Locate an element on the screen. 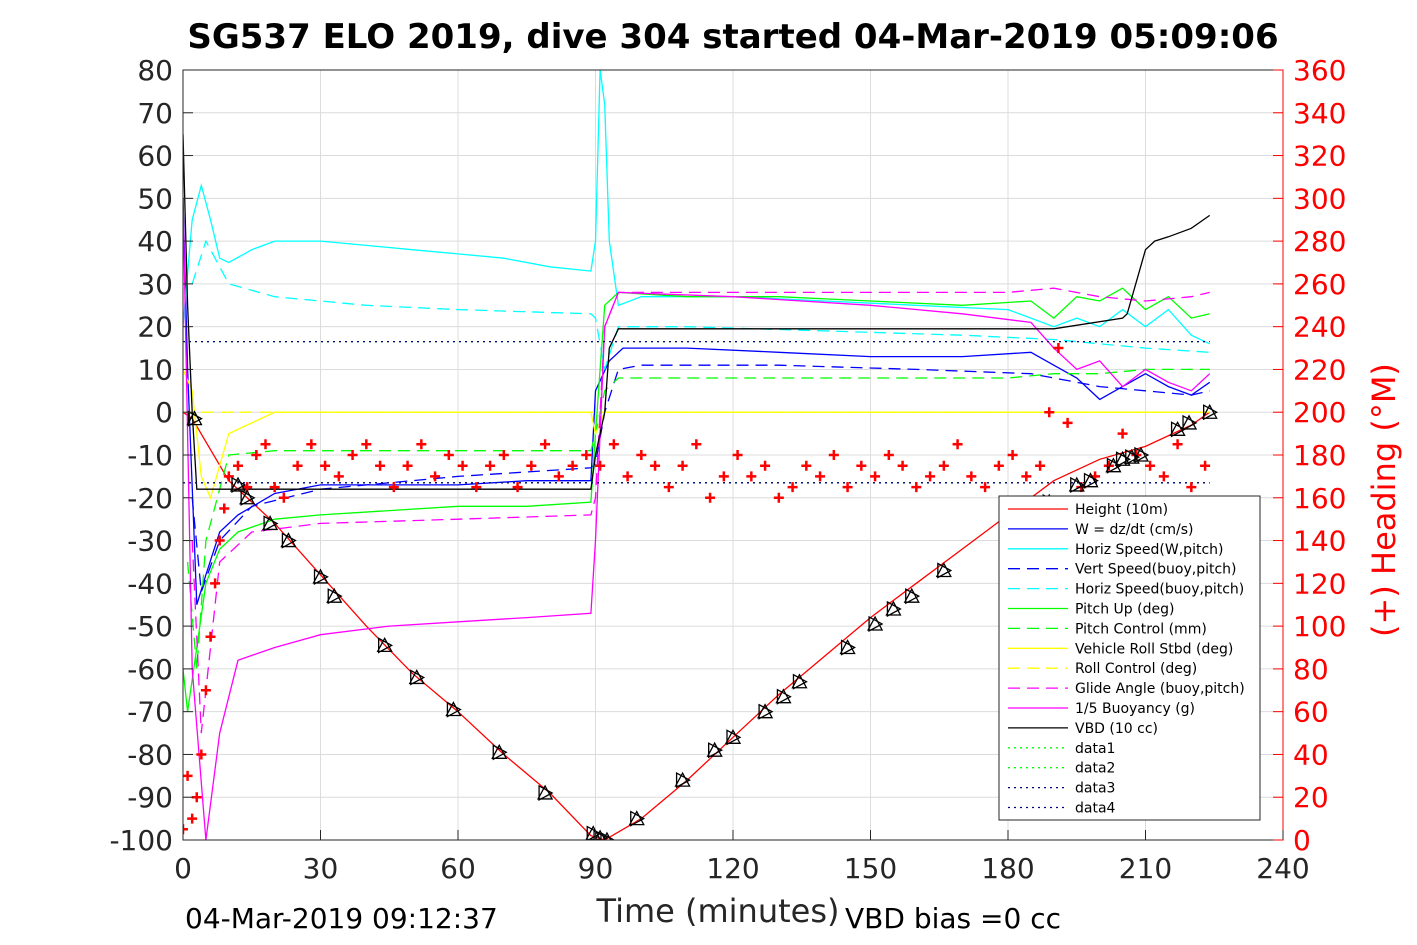  y-tick-label: -20 is located at coordinates (150, 498).